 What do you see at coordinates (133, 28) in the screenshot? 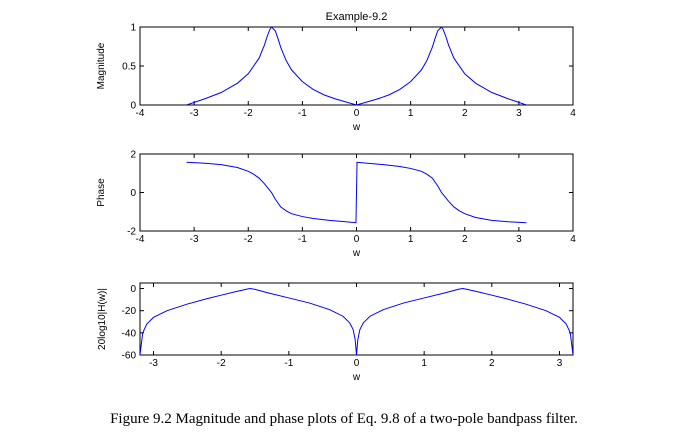
I see `y-tick-label: 1` at bounding box center [133, 28].